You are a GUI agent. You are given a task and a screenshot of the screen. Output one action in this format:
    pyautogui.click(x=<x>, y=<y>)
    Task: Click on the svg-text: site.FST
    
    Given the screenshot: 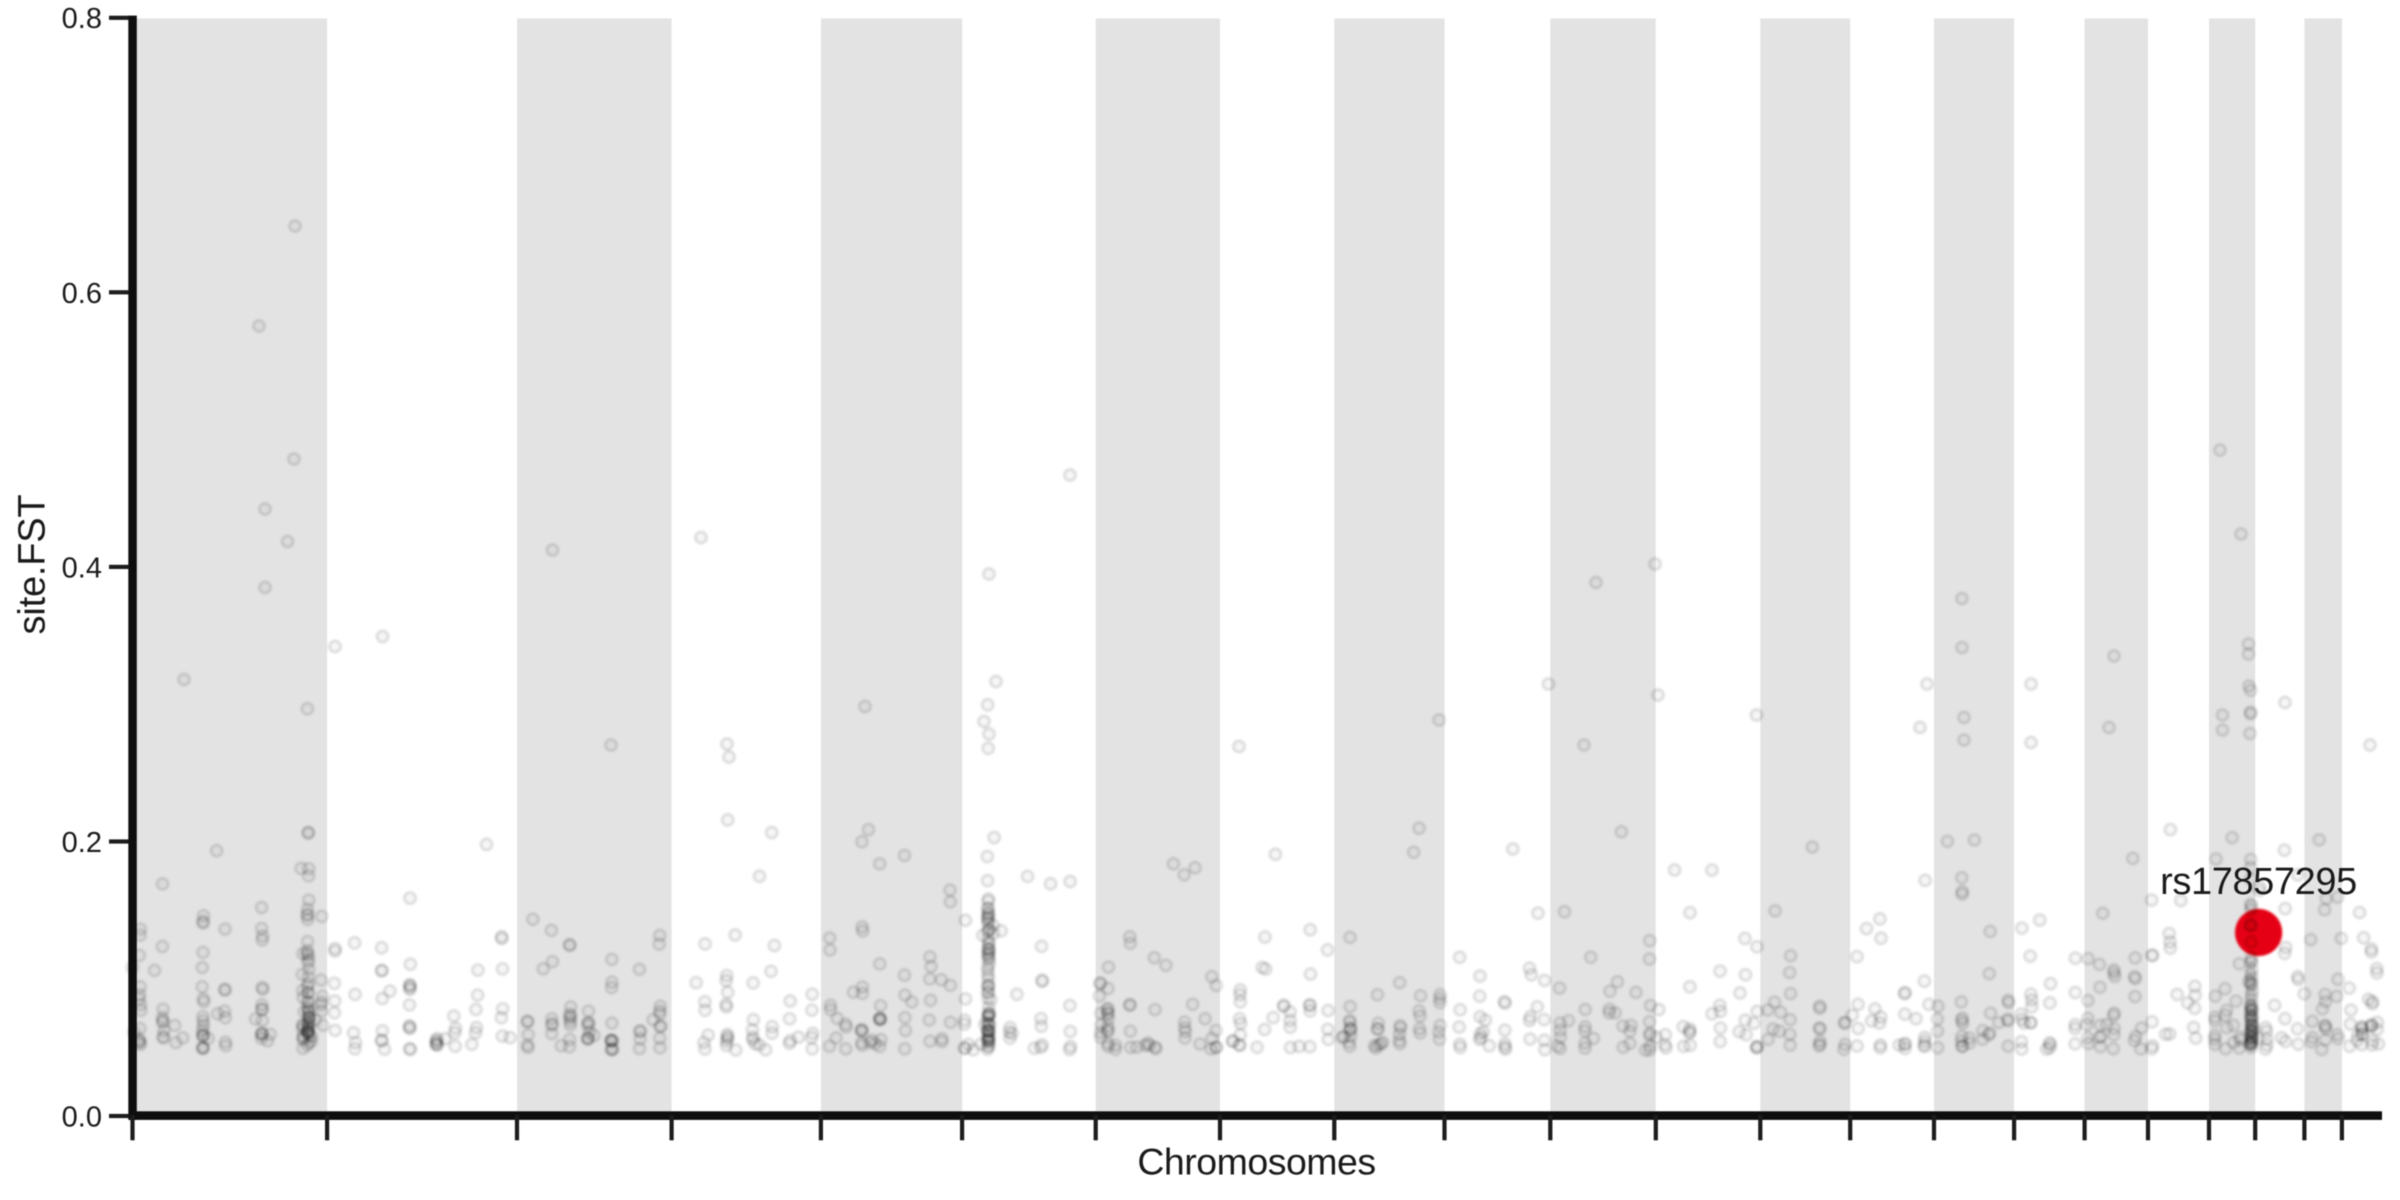 What is the action you would take?
    pyautogui.click(x=33, y=565)
    